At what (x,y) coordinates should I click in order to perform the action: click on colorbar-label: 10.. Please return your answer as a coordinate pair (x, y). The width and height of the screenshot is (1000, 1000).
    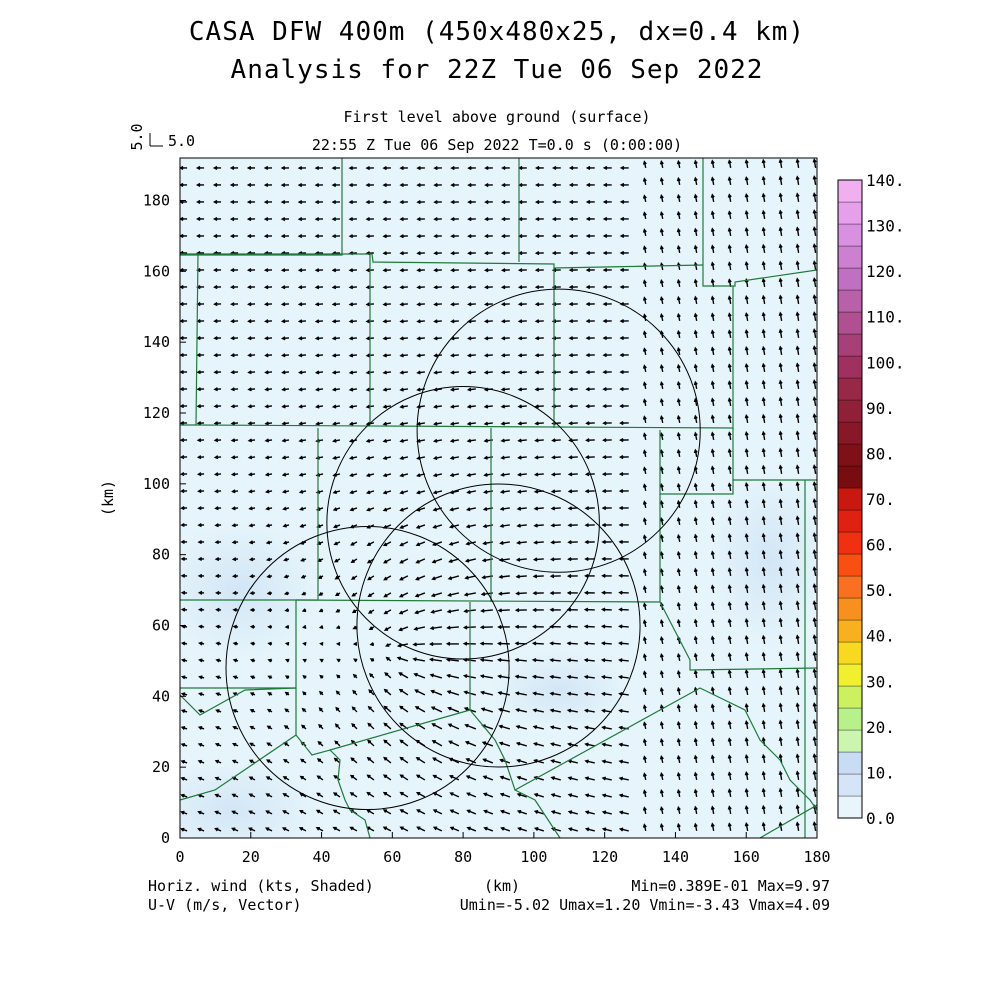
    Looking at the image, I should click on (880, 772).